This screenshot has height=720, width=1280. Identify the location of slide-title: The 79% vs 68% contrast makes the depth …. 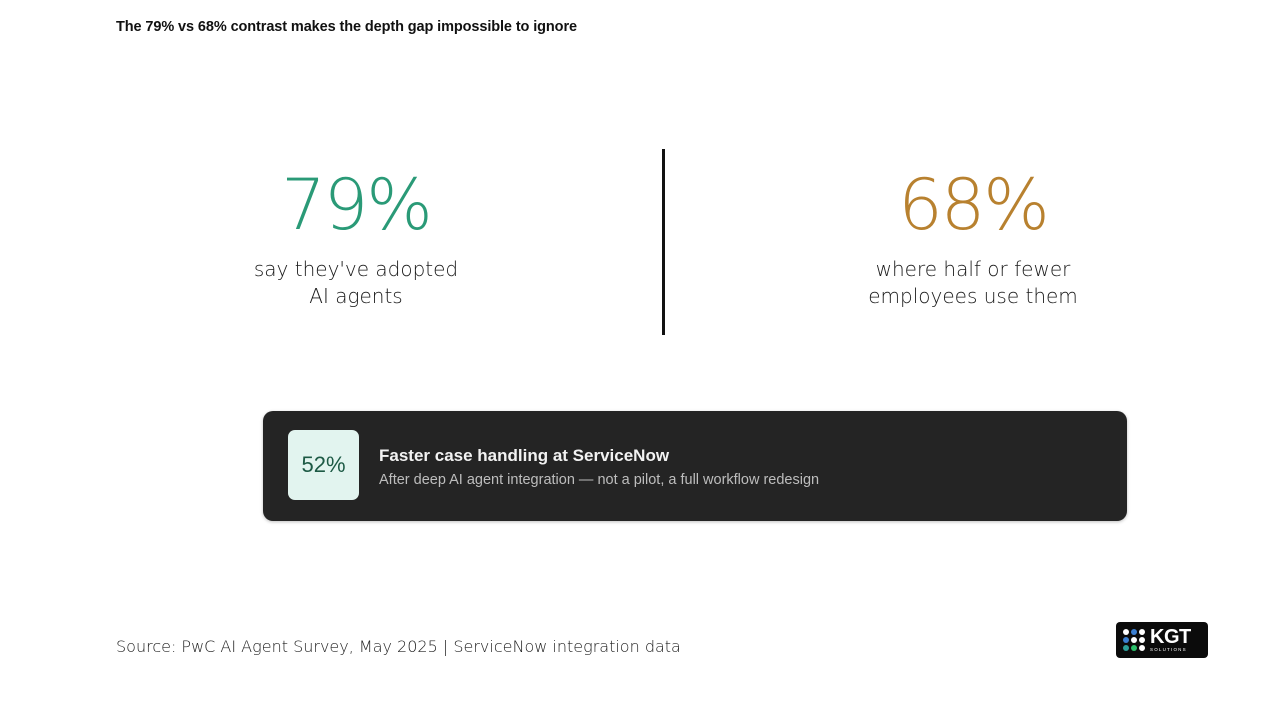
(346, 27).